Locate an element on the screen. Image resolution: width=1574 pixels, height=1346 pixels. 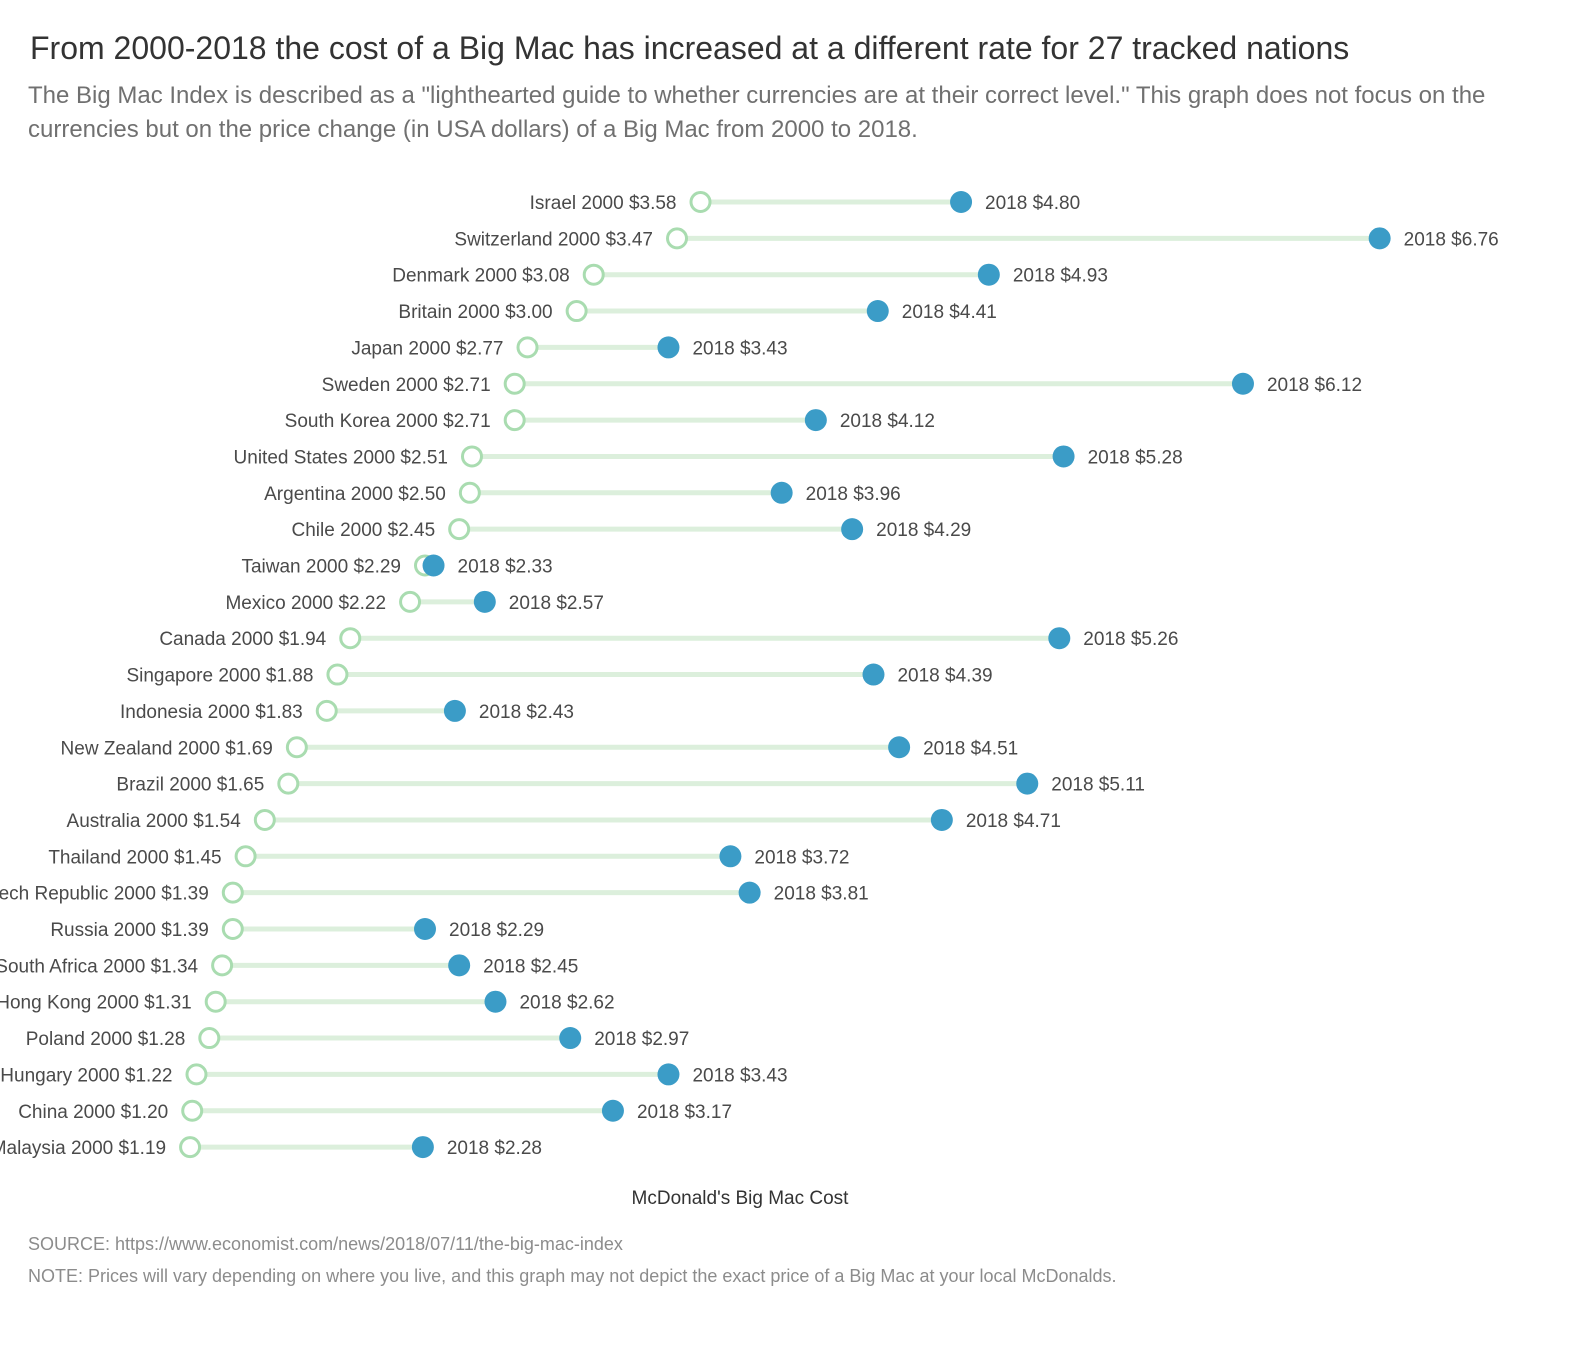
label-2000: Indonesia 2000 $1.83 is located at coordinates (211, 712).